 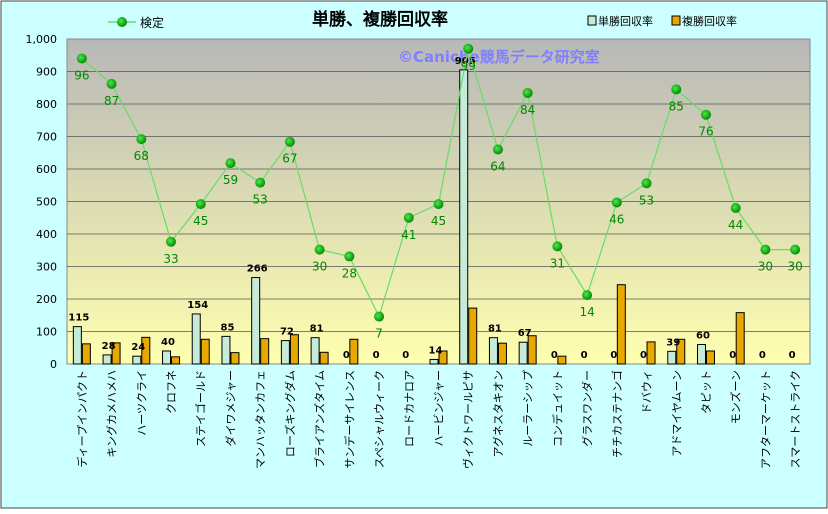 What do you see at coordinates (46, 267) in the screenshot?
I see `y-tick-label: 300` at bounding box center [46, 267].